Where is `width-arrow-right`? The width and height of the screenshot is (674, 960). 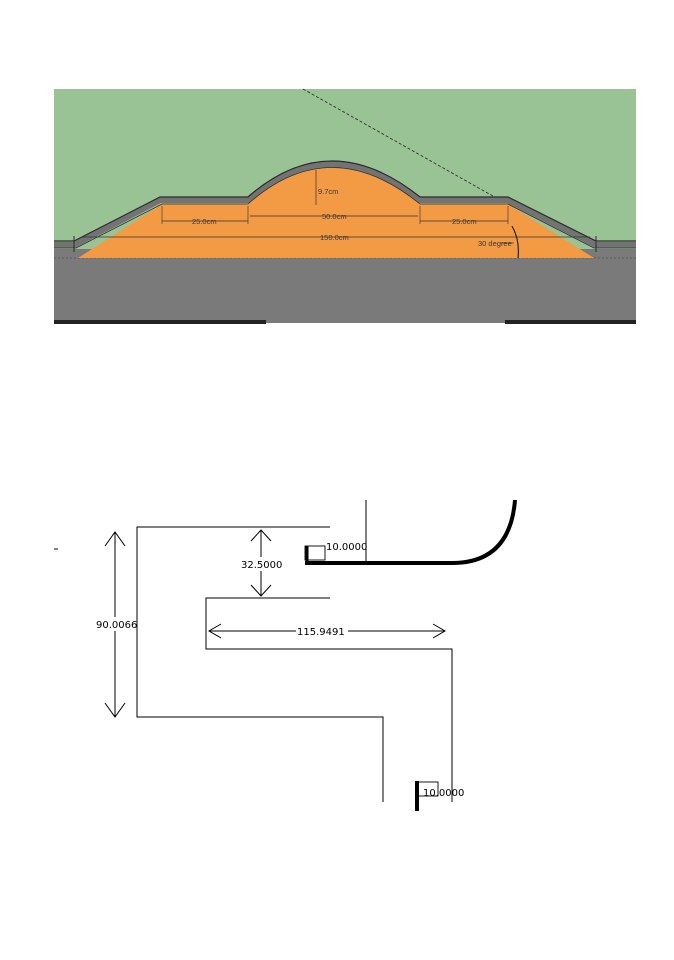 width-arrow-right is located at coordinates (439, 631).